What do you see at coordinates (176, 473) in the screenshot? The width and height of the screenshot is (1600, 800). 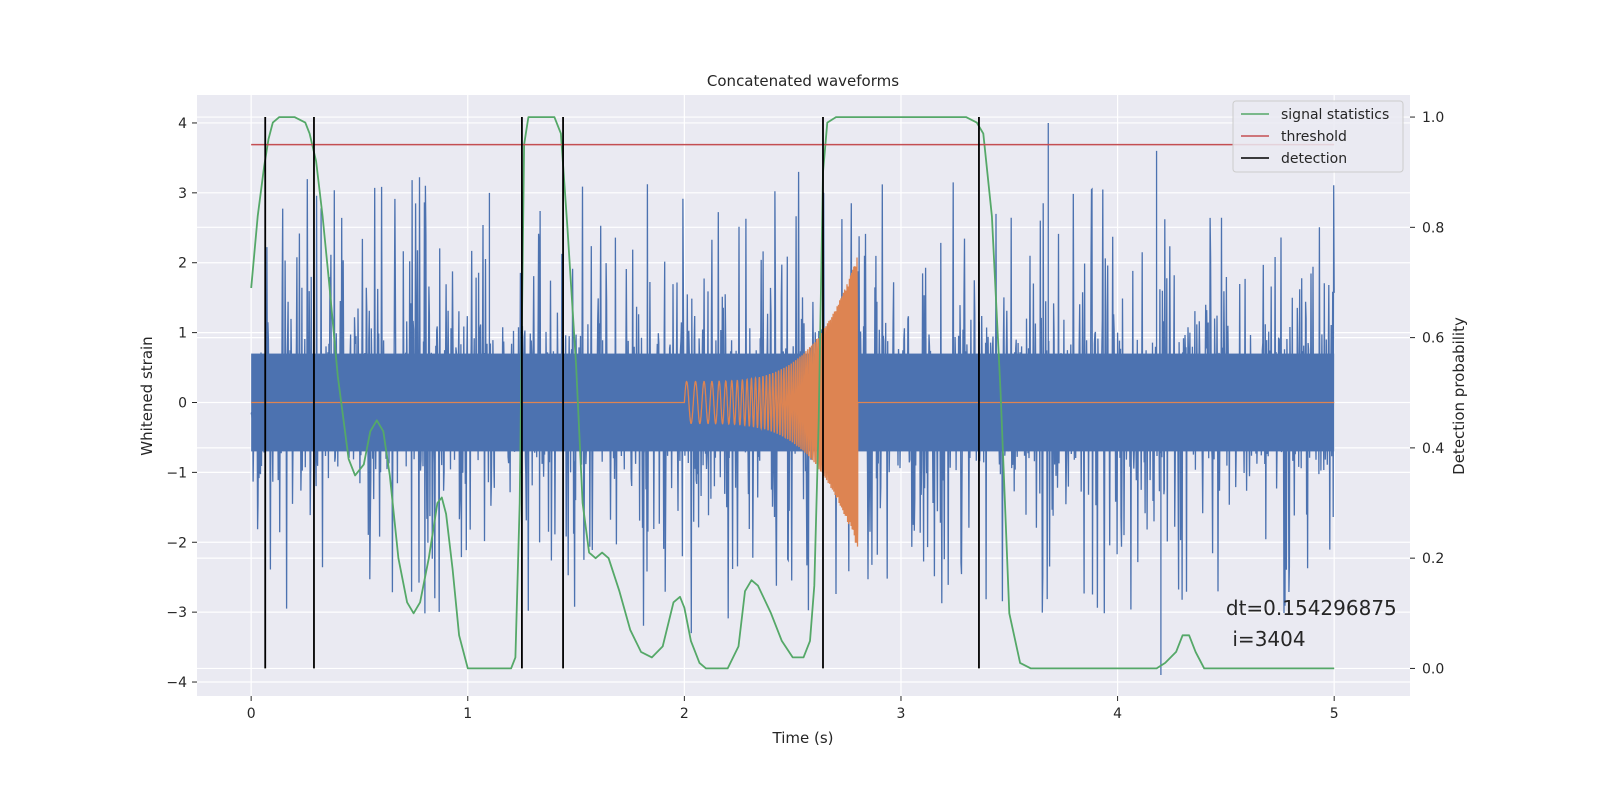 I see `y-tick-label-left: −1` at bounding box center [176, 473].